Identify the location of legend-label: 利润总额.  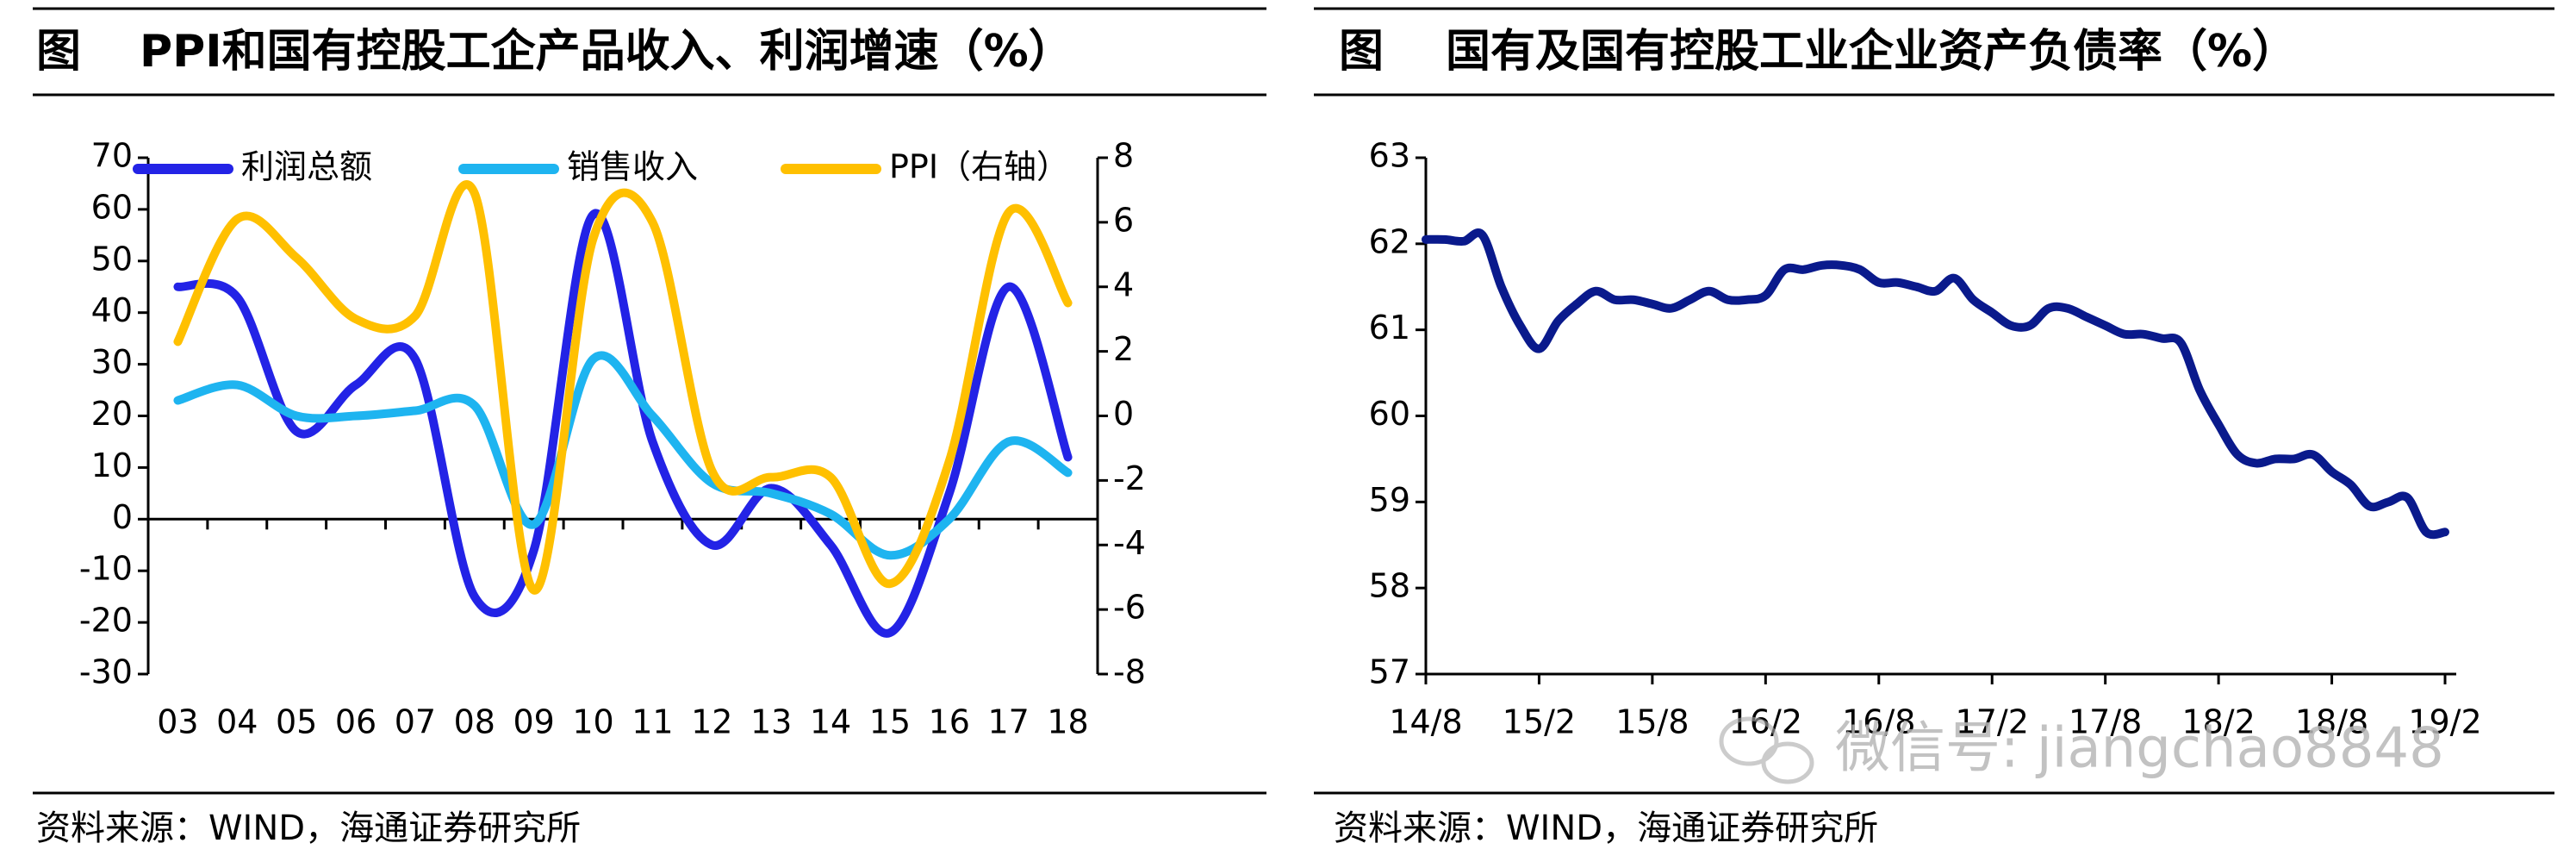
(307, 167).